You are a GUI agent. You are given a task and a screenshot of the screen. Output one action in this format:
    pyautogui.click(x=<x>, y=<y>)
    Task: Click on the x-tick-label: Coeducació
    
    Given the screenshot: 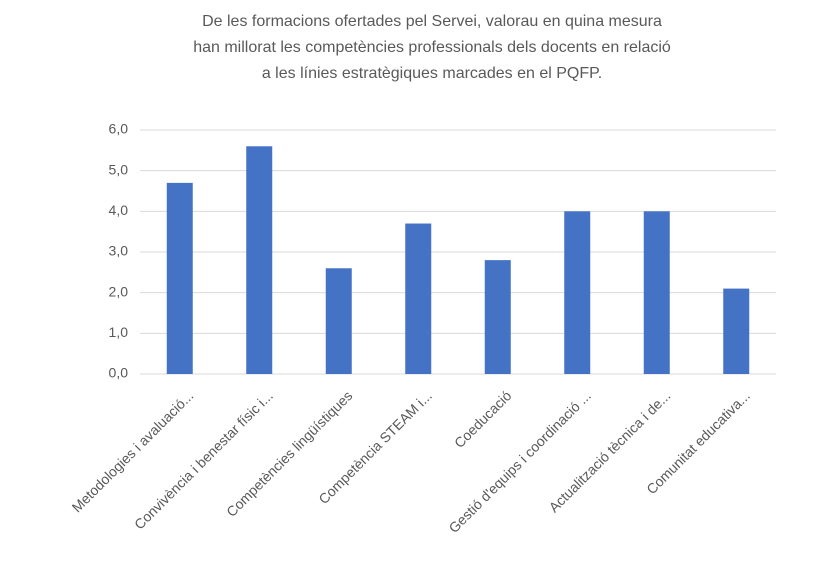 What is the action you would take?
    pyautogui.click(x=483, y=419)
    